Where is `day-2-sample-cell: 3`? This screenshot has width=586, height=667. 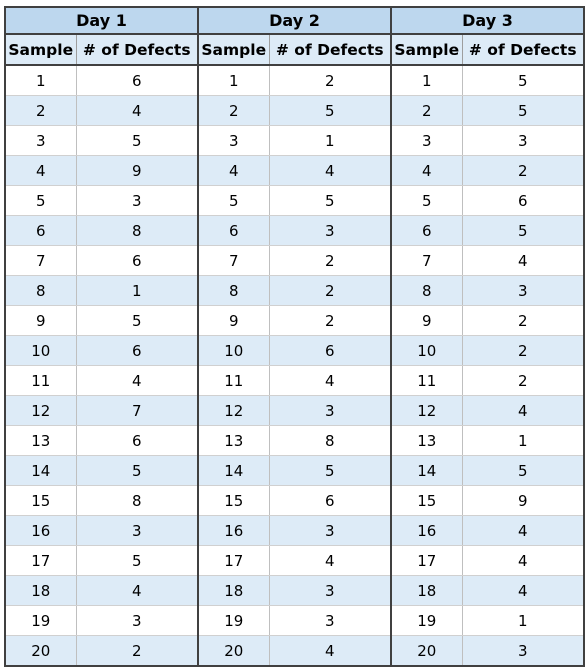
day-2-sample-cell: 3 is located at coordinates (233, 140).